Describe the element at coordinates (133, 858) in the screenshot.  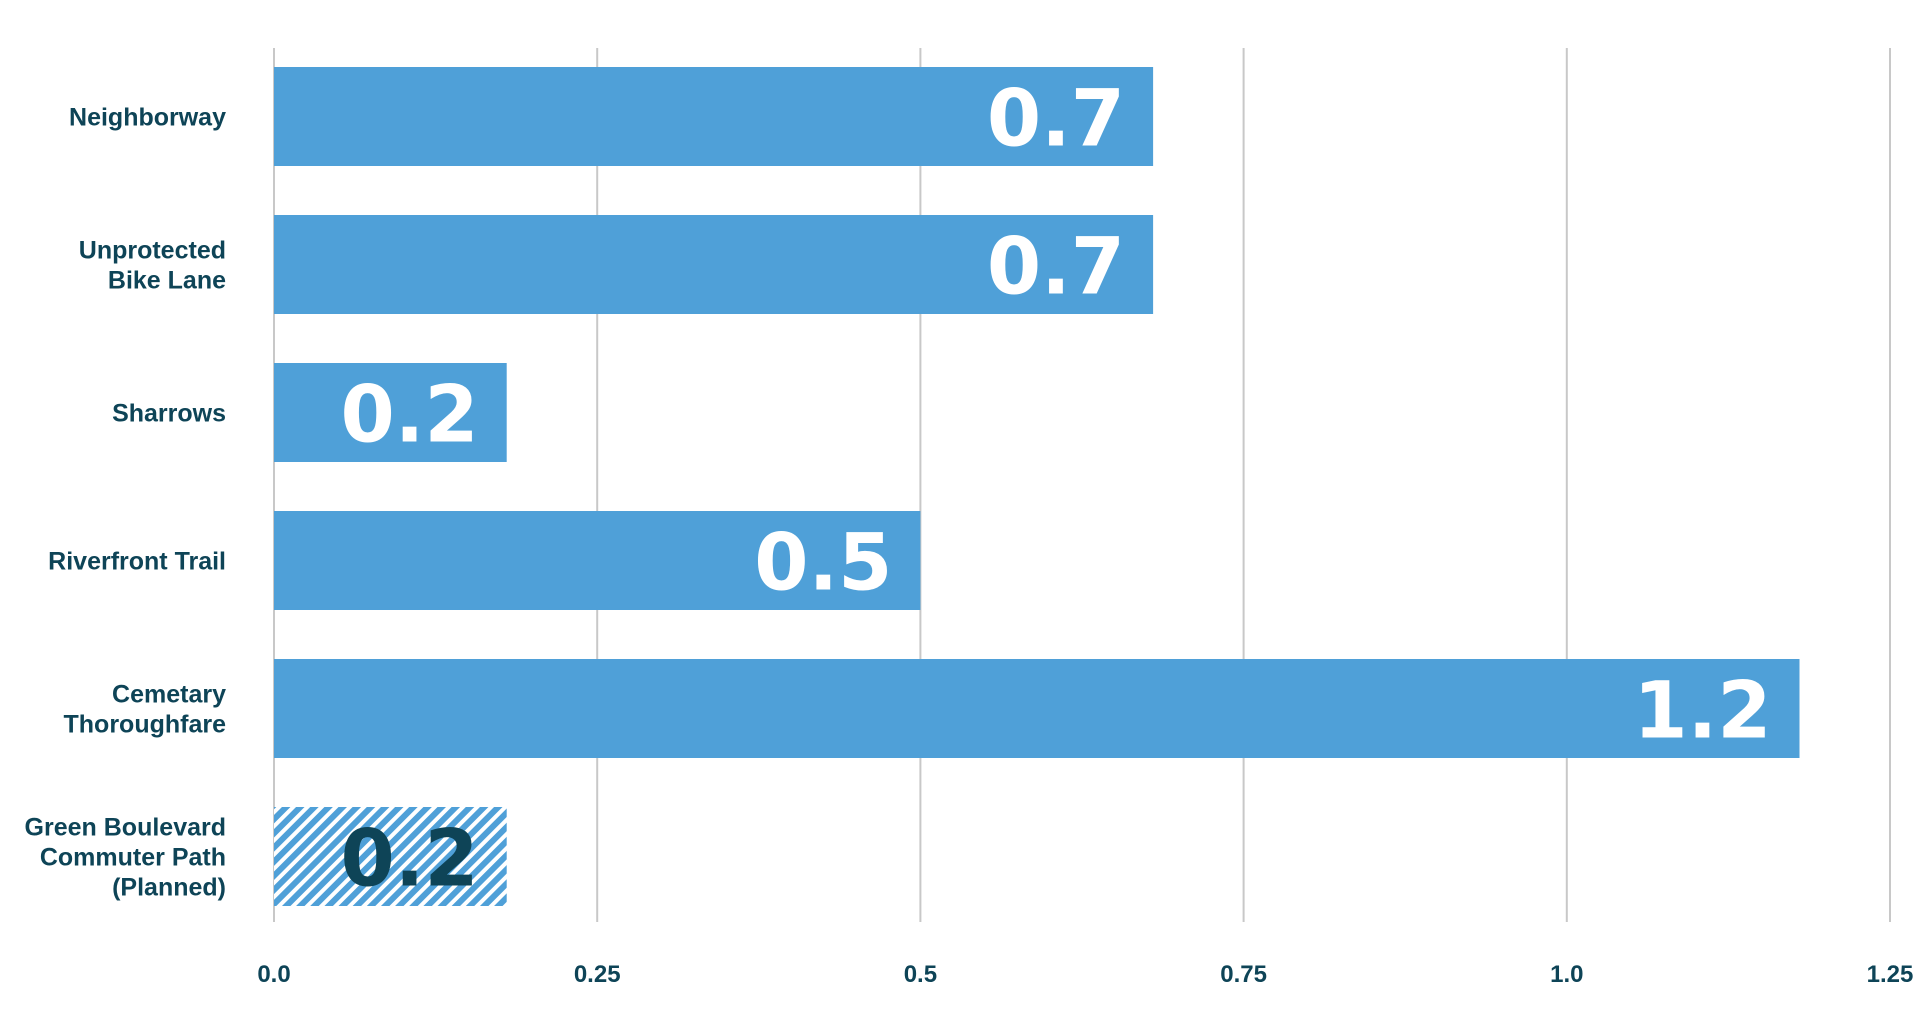
I see `category-label-line: Commuter Path` at that location.